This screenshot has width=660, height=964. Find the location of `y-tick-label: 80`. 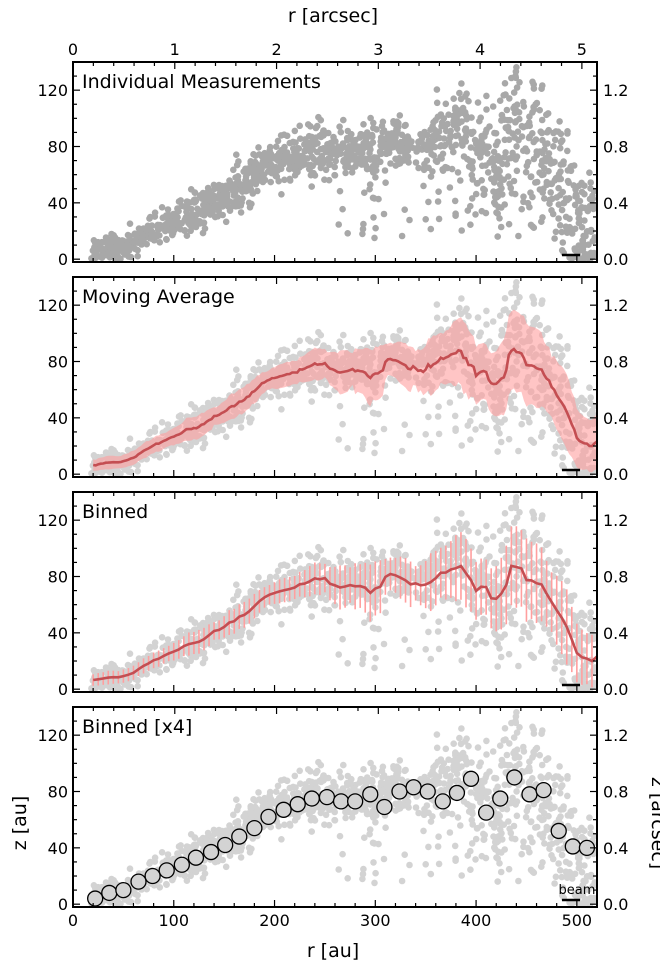

y-tick-label: 80 is located at coordinates (58, 362).